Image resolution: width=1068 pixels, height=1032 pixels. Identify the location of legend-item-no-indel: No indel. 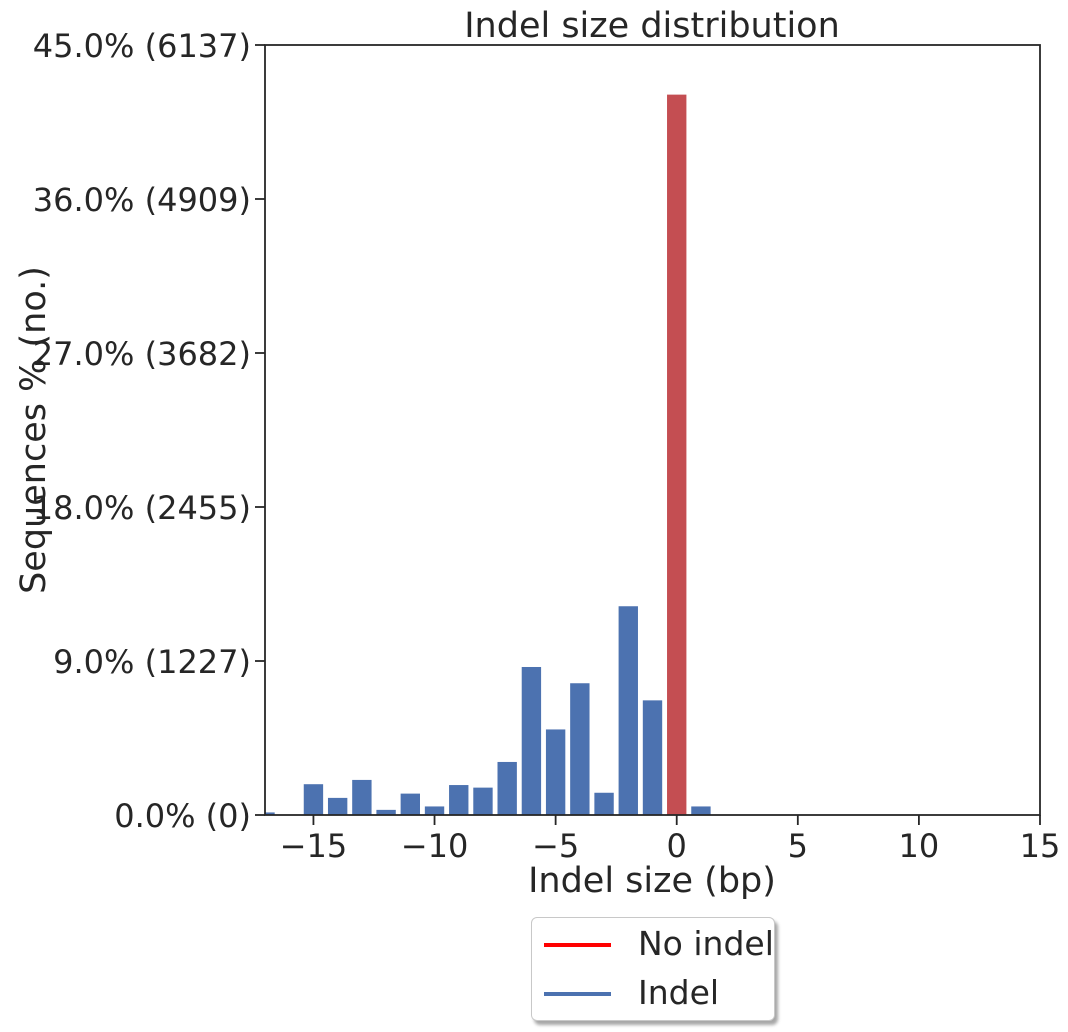
(653, 944).